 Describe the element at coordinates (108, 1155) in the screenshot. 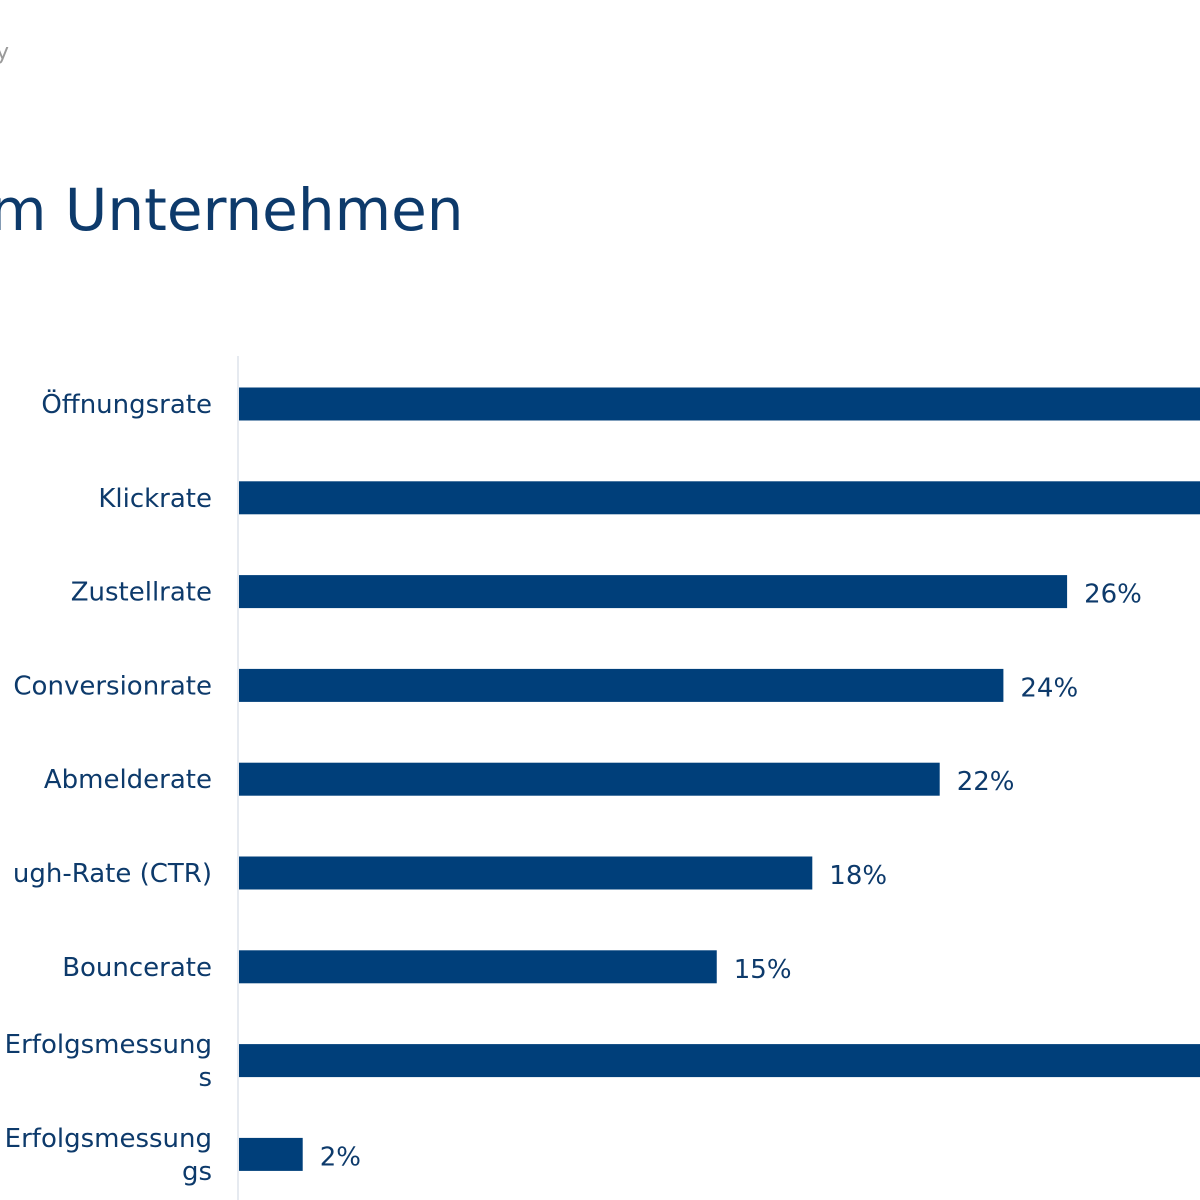

I see `category-label: Erfolgsmessung gs` at that location.